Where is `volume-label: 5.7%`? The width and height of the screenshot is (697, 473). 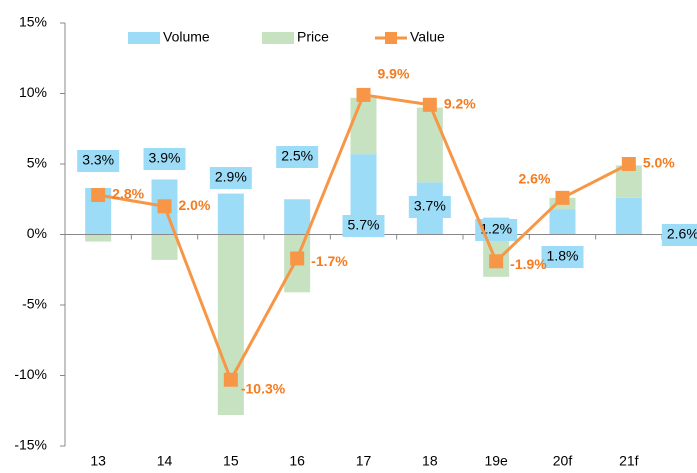
volume-label: 5.7% is located at coordinates (364, 225).